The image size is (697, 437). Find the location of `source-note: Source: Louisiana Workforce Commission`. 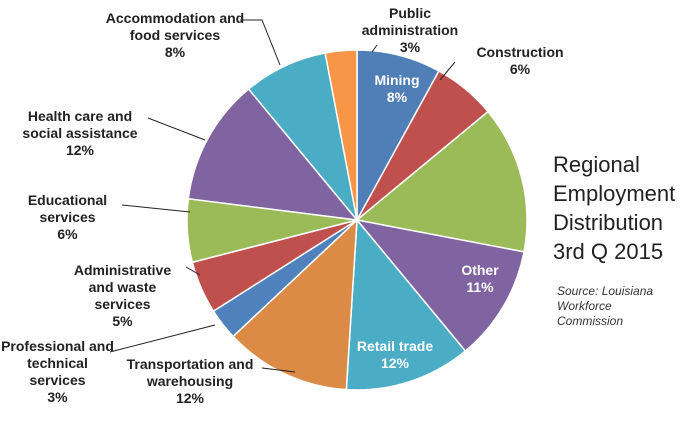

source-note: Source: Louisiana Workforce Commission is located at coordinates (605, 306).